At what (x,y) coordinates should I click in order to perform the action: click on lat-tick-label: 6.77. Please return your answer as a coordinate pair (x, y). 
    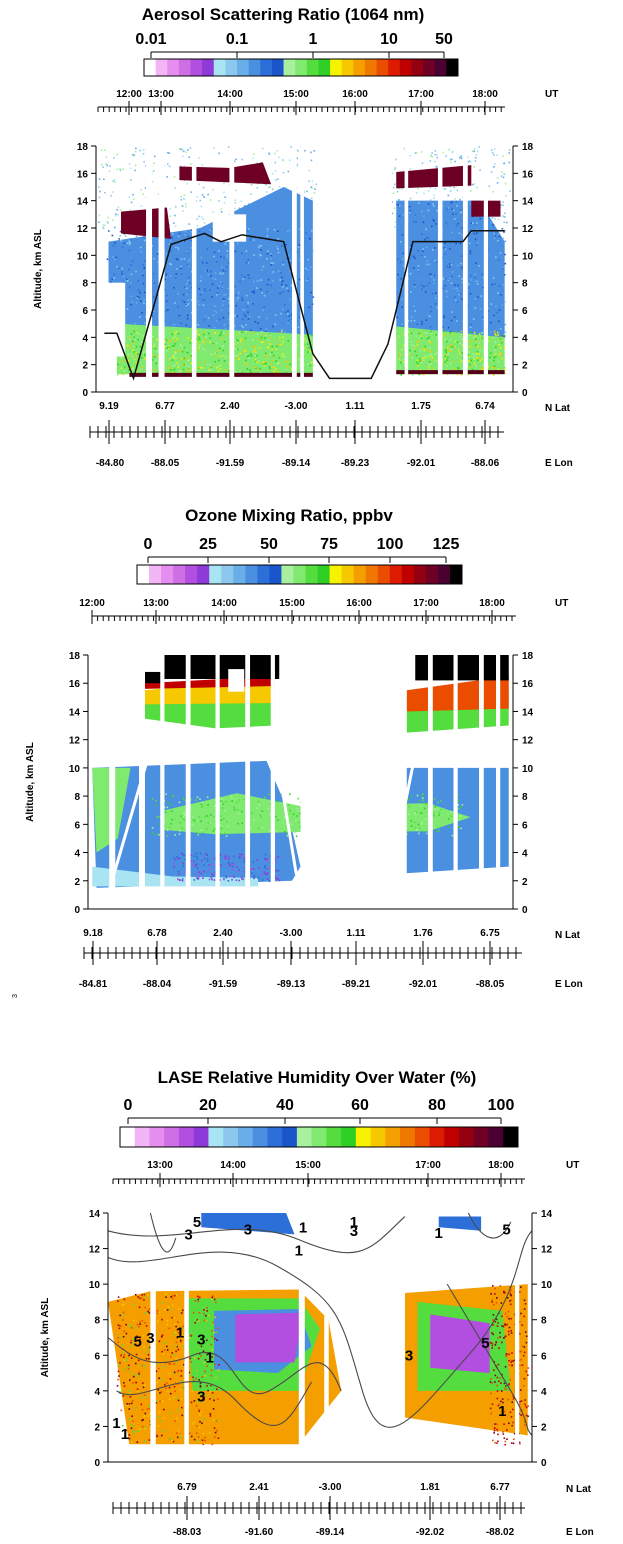
    Looking at the image, I should click on (500, 1487).